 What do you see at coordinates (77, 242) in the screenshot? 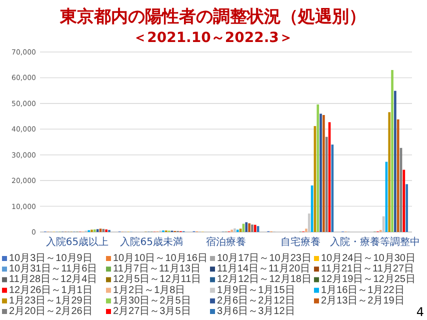
I see `x-tick-label: 入院65歳以上` at bounding box center [77, 242].